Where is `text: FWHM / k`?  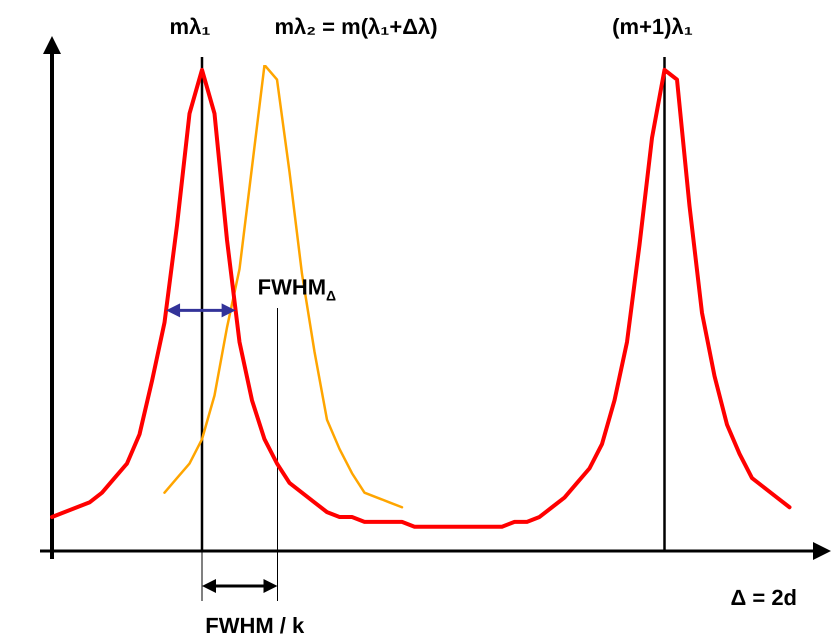
text: FWHM / k is located at coordinates (255, 624).